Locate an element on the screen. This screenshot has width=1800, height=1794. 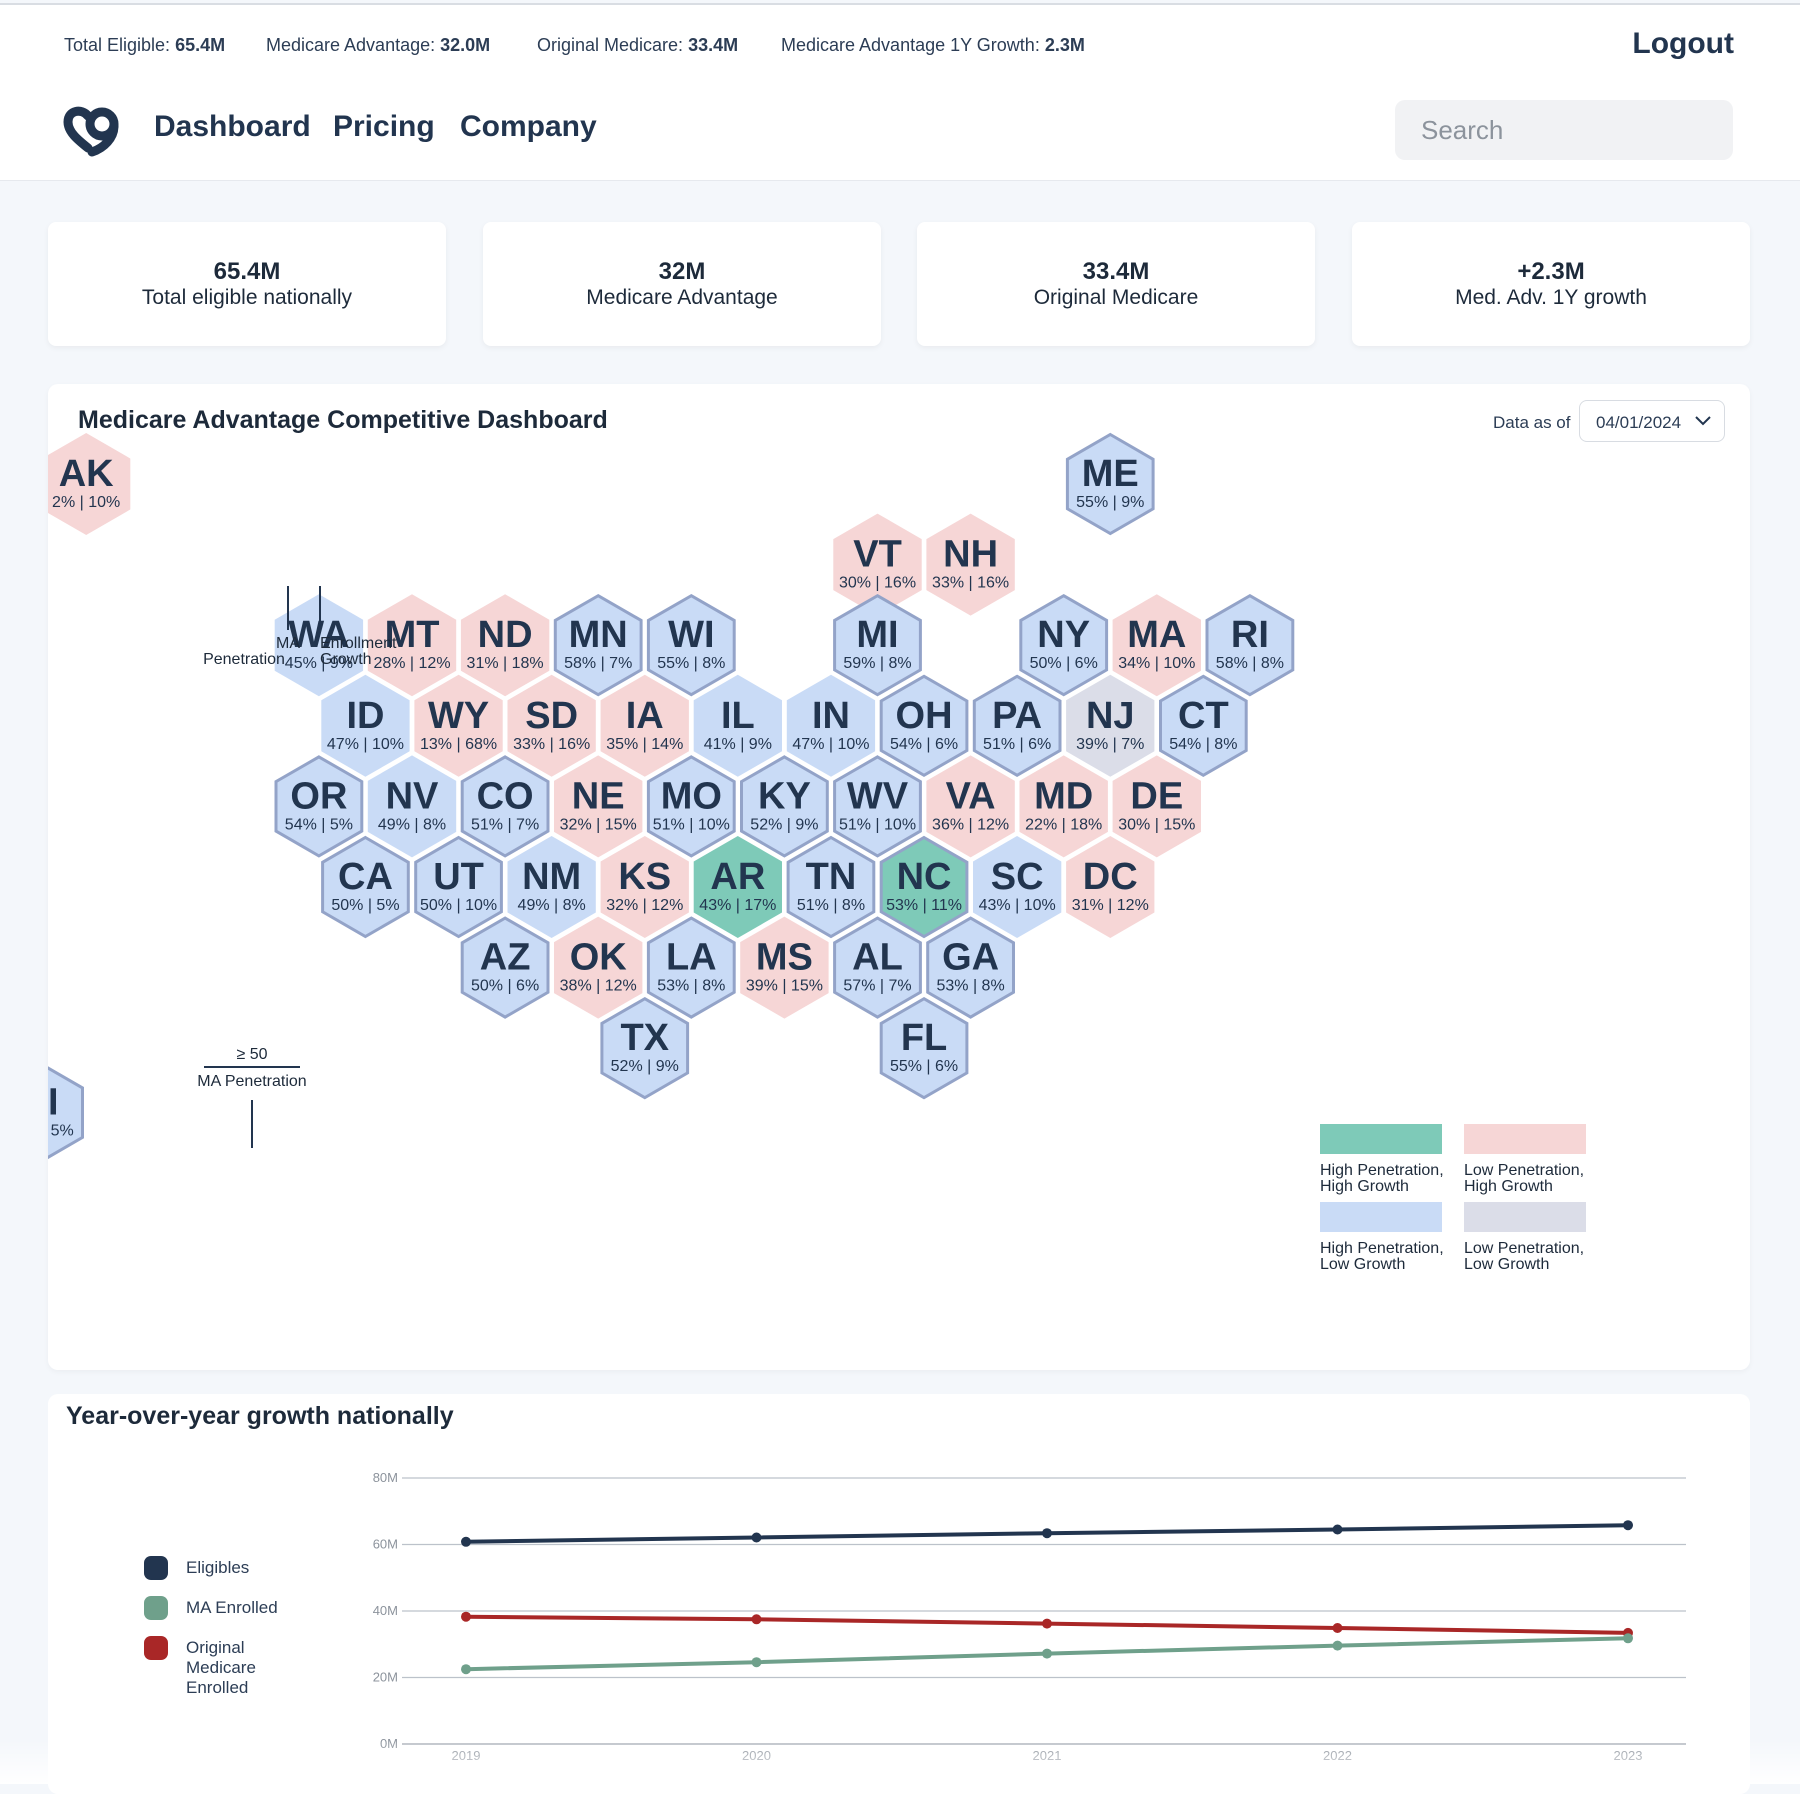
logout-button: Logout is located at coordinates (1683, 43).